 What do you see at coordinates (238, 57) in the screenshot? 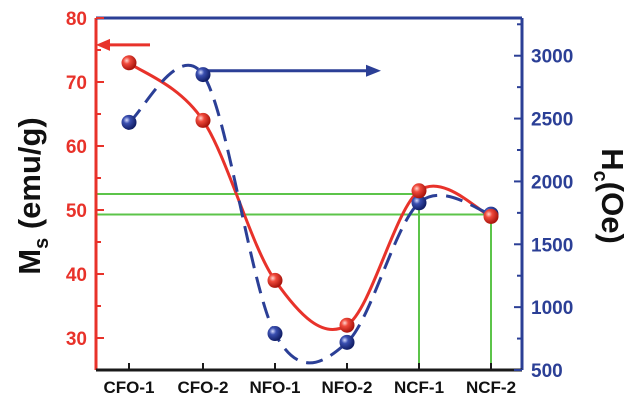
I see `annotations` at bounding box center [238, 57].